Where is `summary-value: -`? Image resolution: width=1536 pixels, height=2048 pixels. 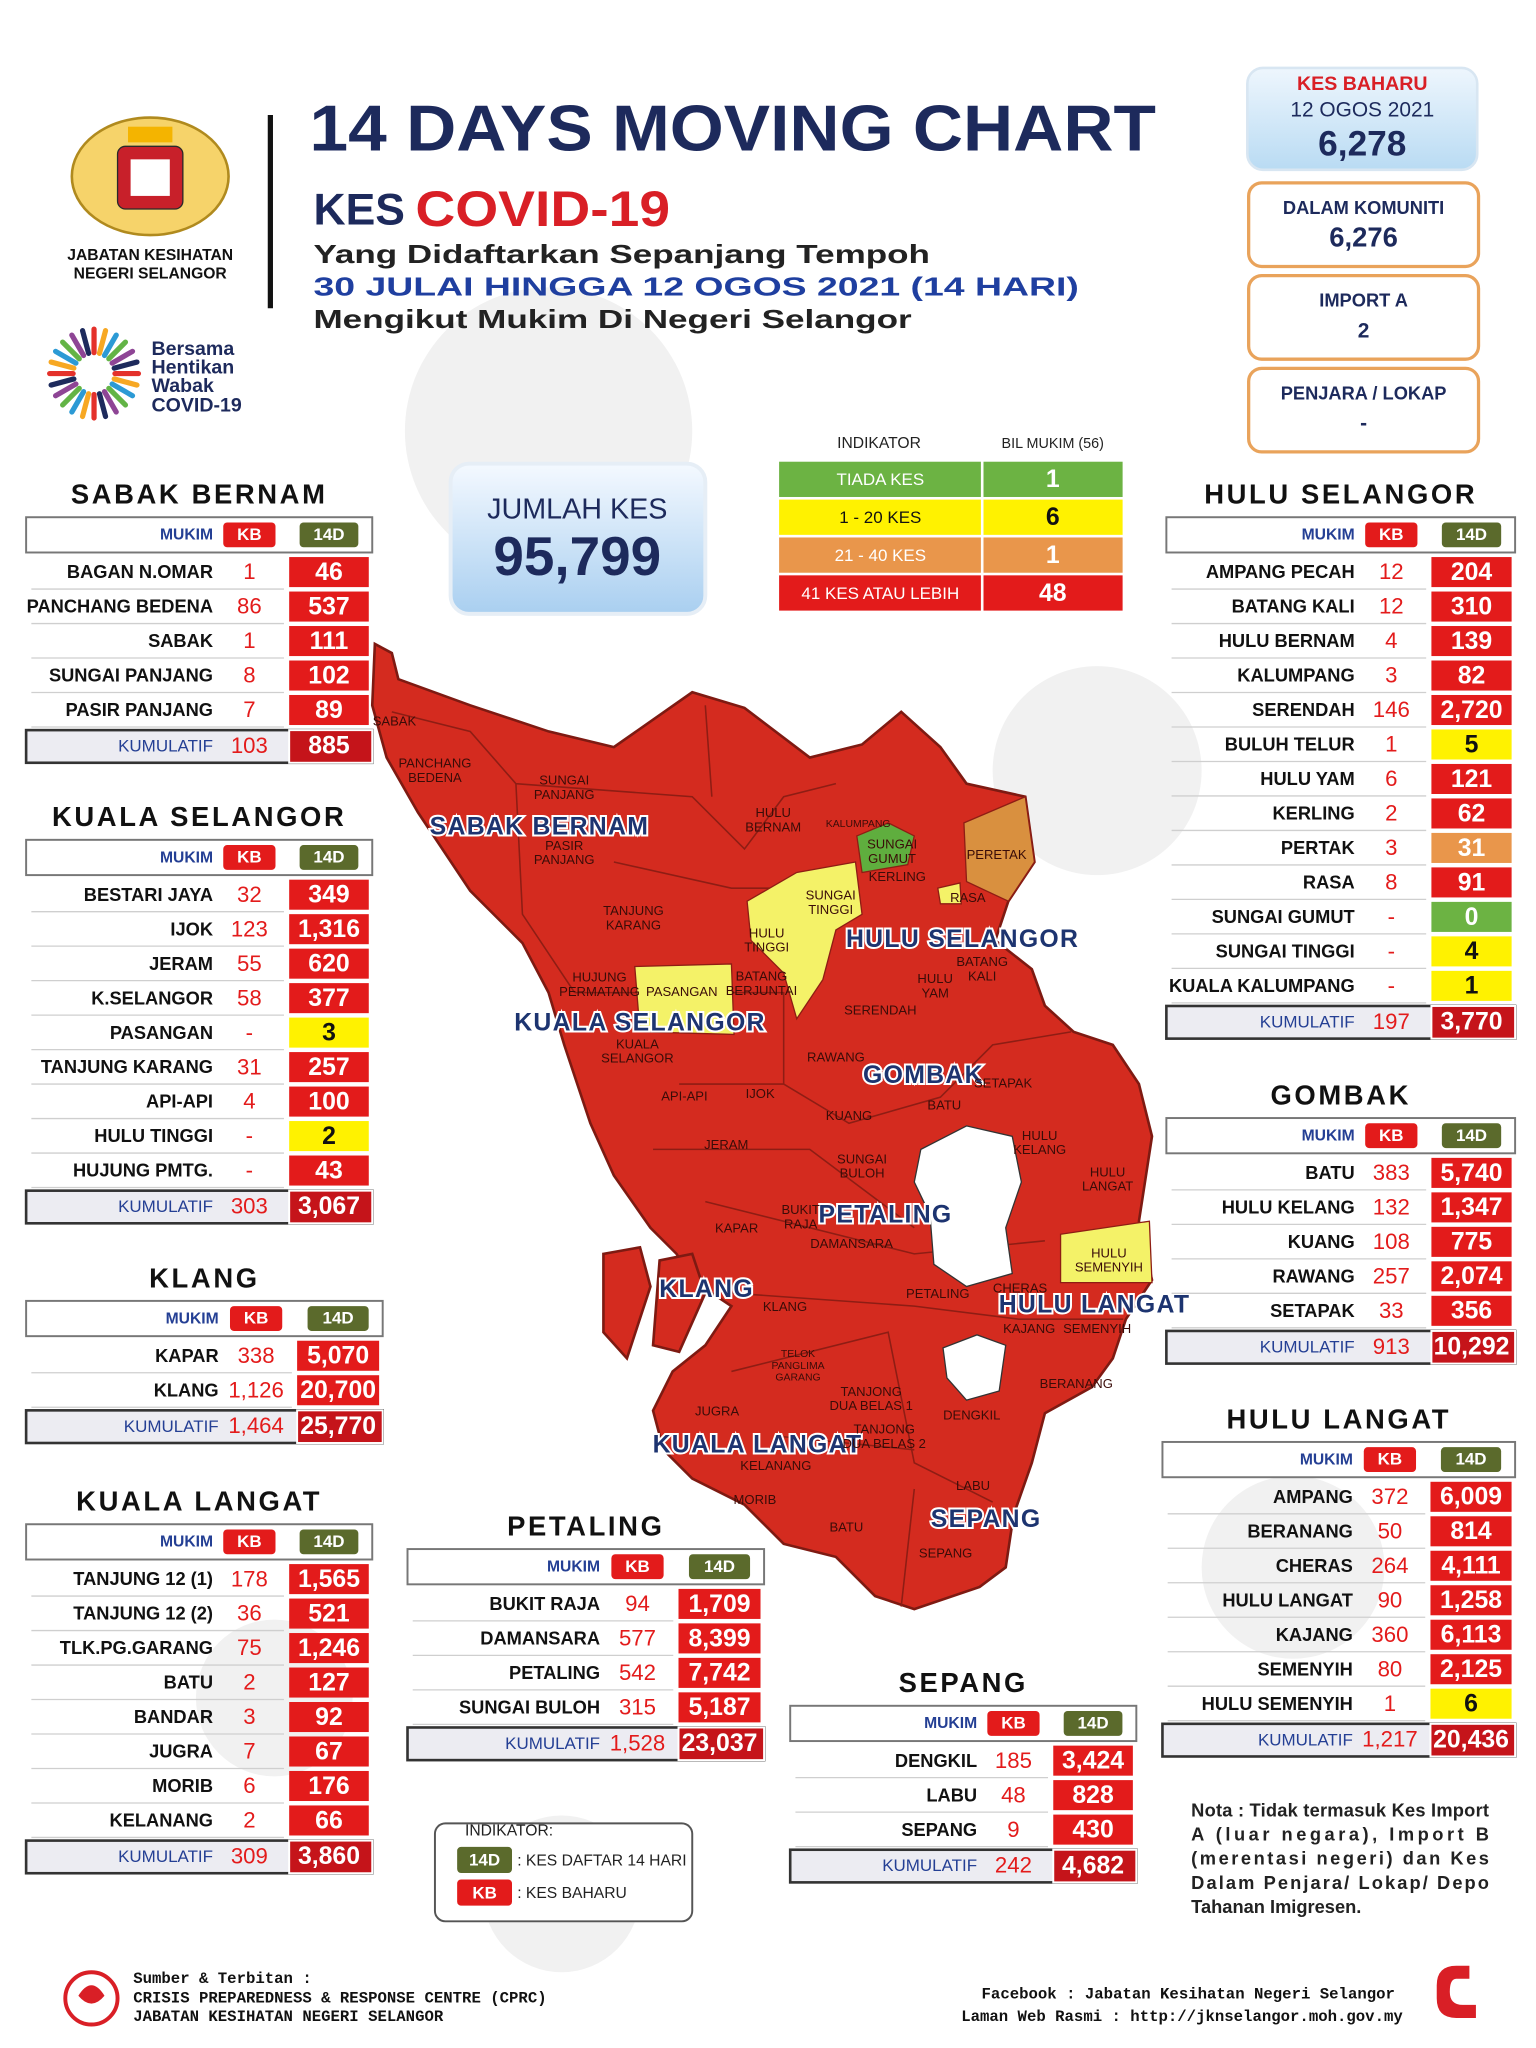
summary-value: - is located at coordinates (1363, 423).